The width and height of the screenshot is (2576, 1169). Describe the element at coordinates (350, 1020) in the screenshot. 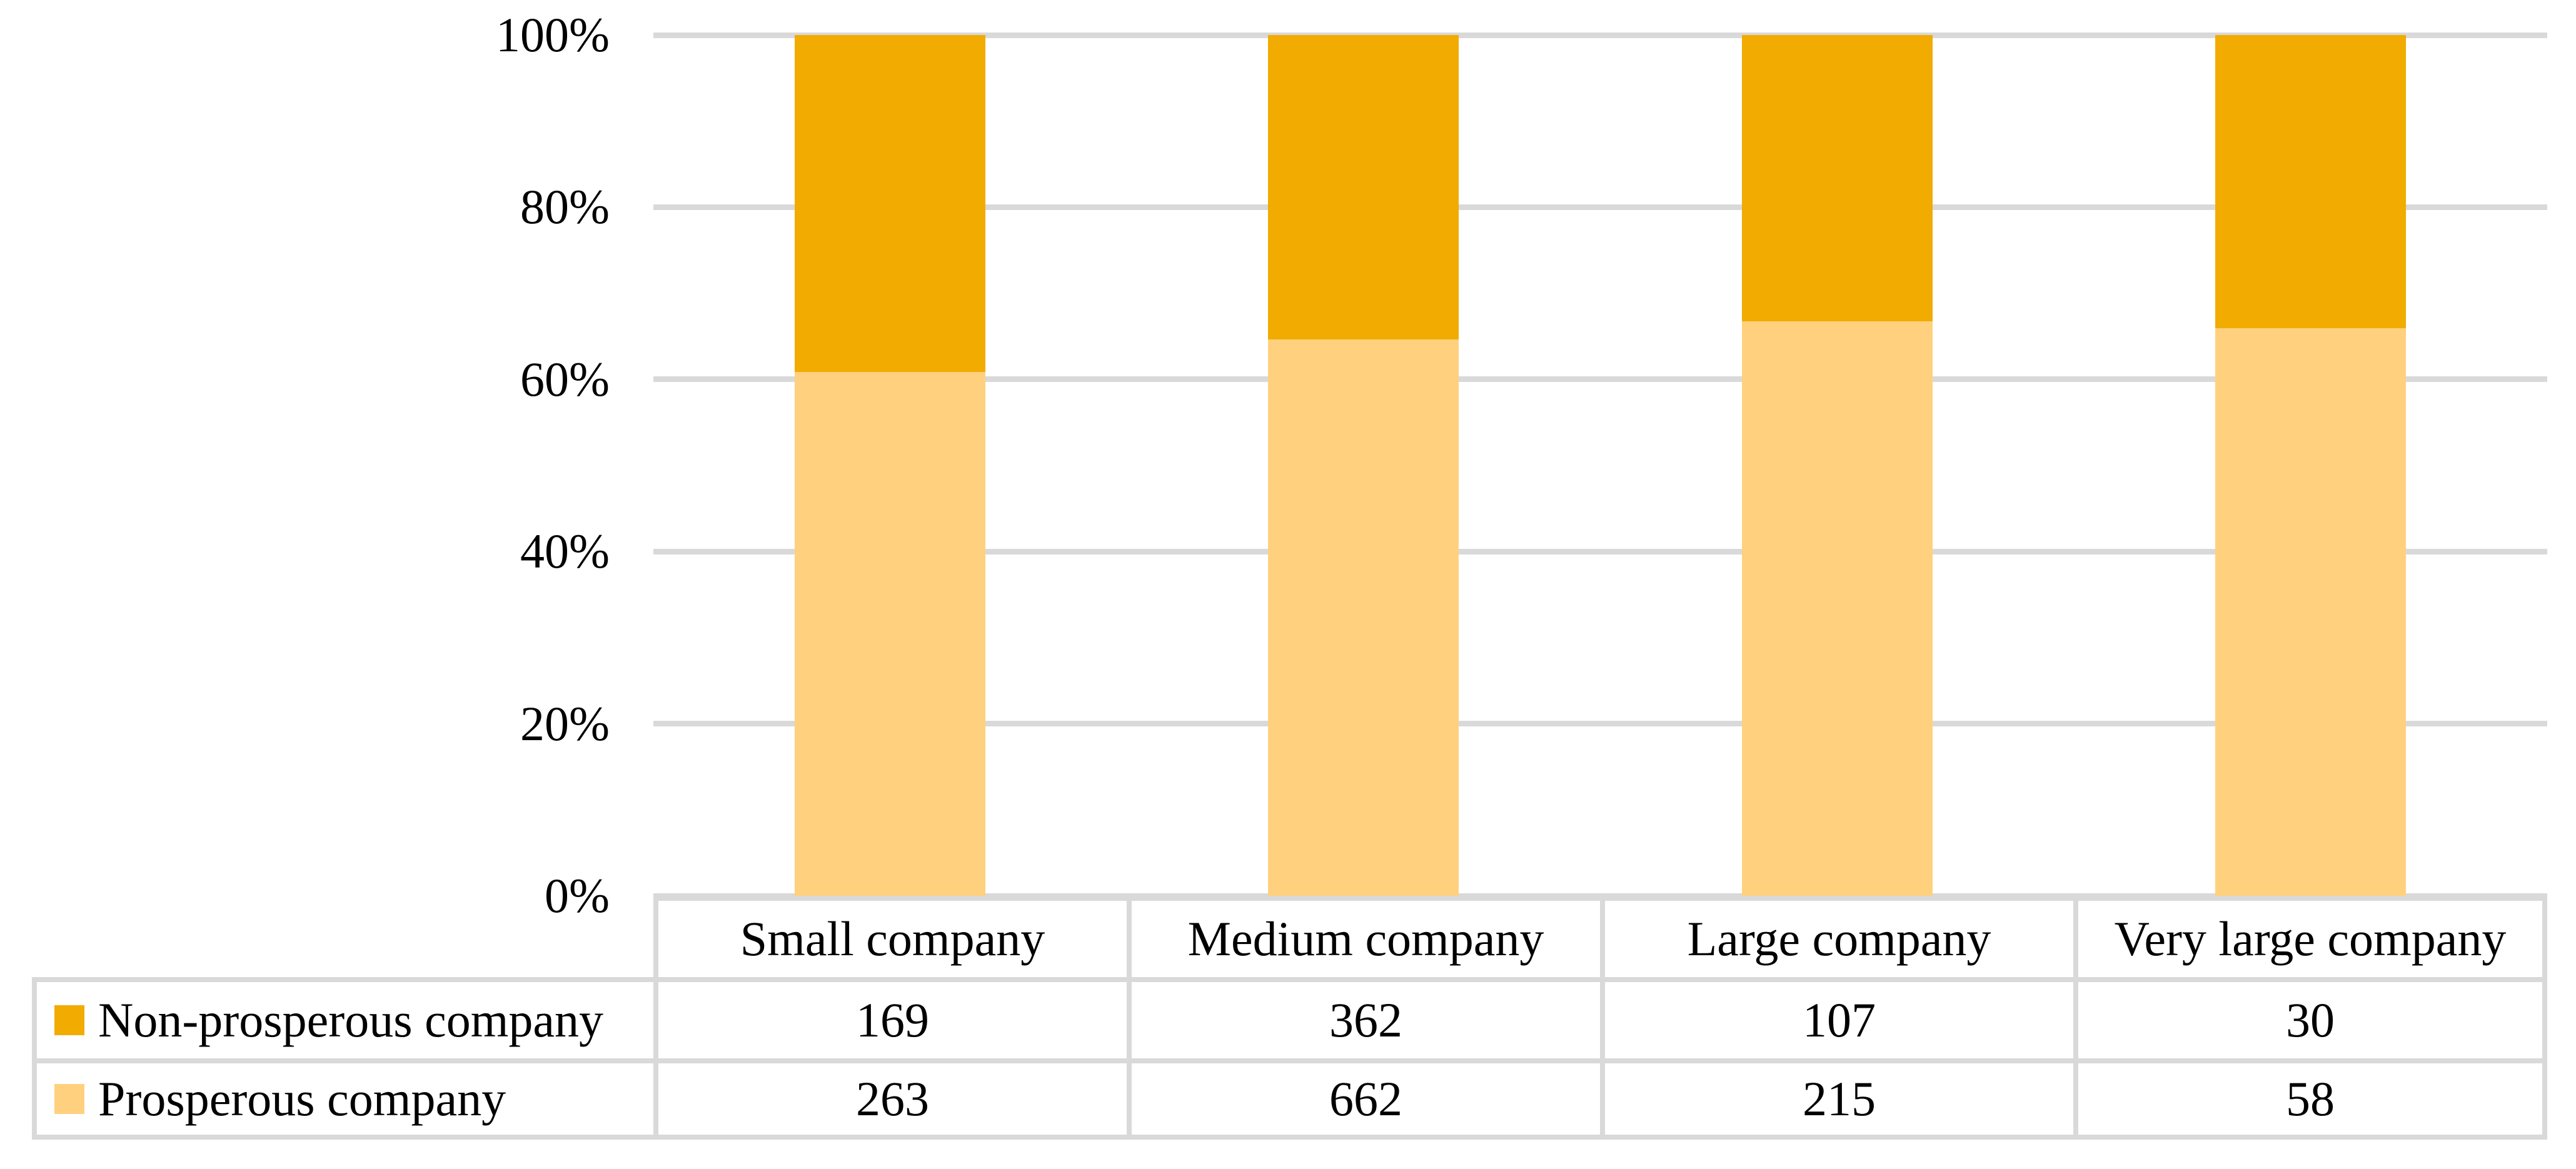

I see `legend-label-non-prosperous-company: Non-prosperous company` at that location.